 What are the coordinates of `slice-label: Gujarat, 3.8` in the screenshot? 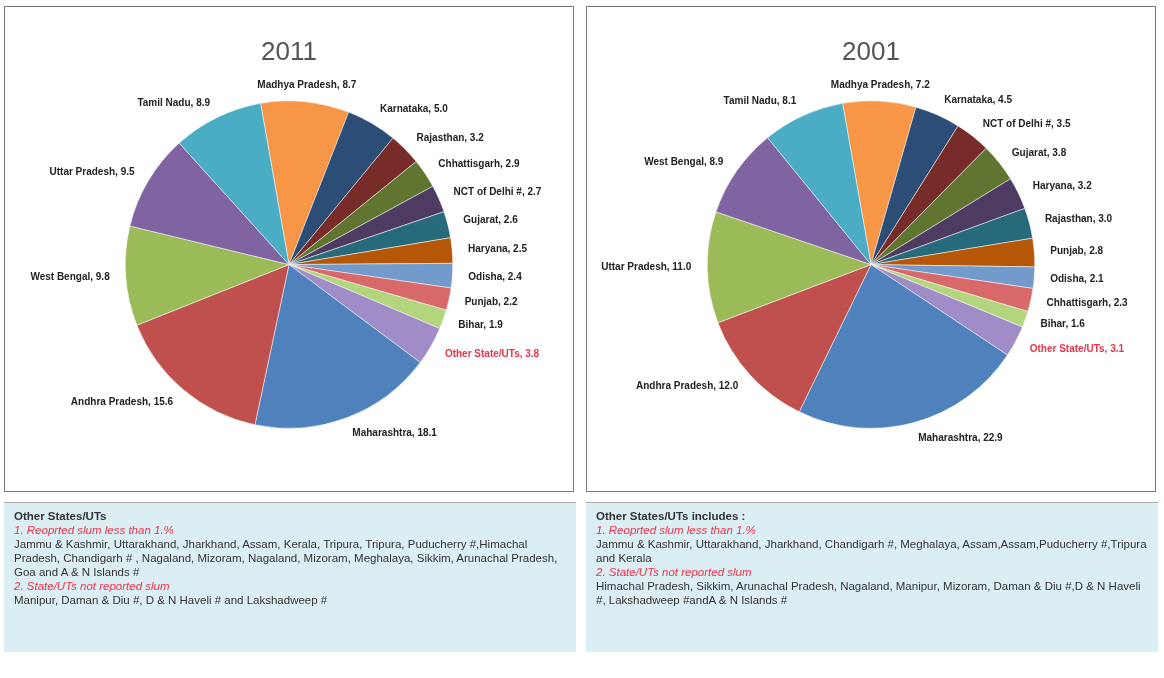 It's located at (1039, 152).